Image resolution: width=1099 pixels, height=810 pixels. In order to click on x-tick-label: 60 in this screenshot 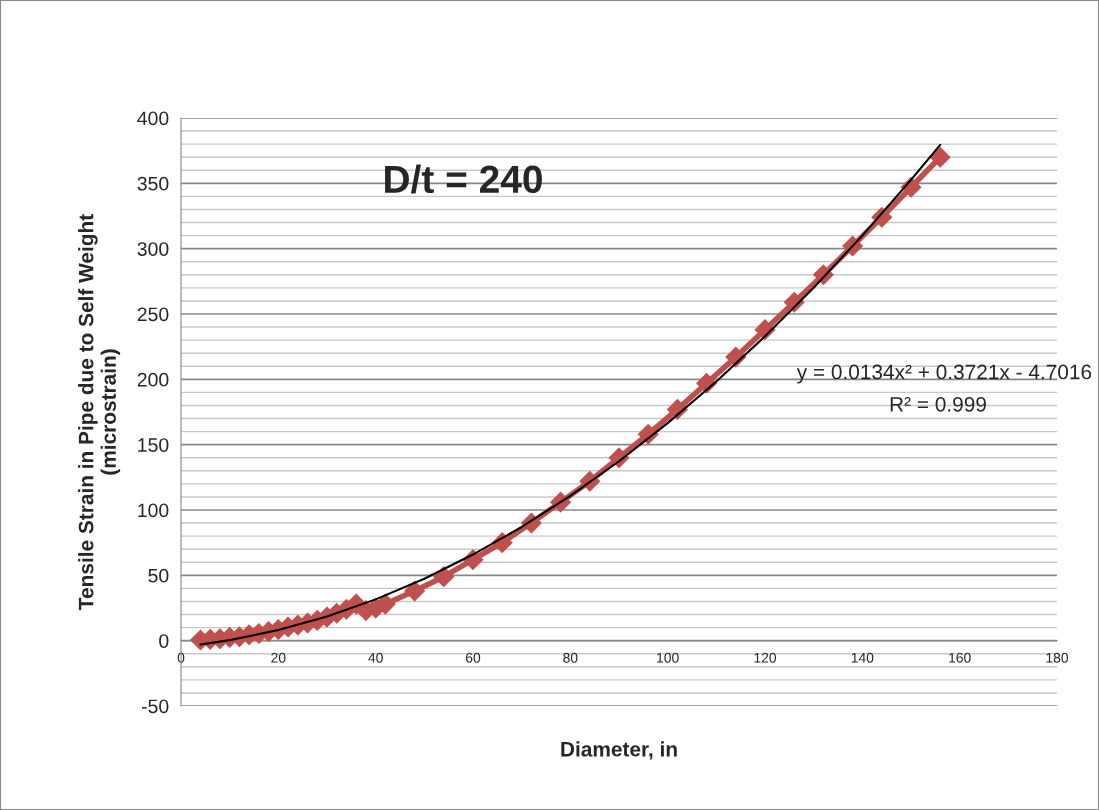, I will do `click(473, 657)`.